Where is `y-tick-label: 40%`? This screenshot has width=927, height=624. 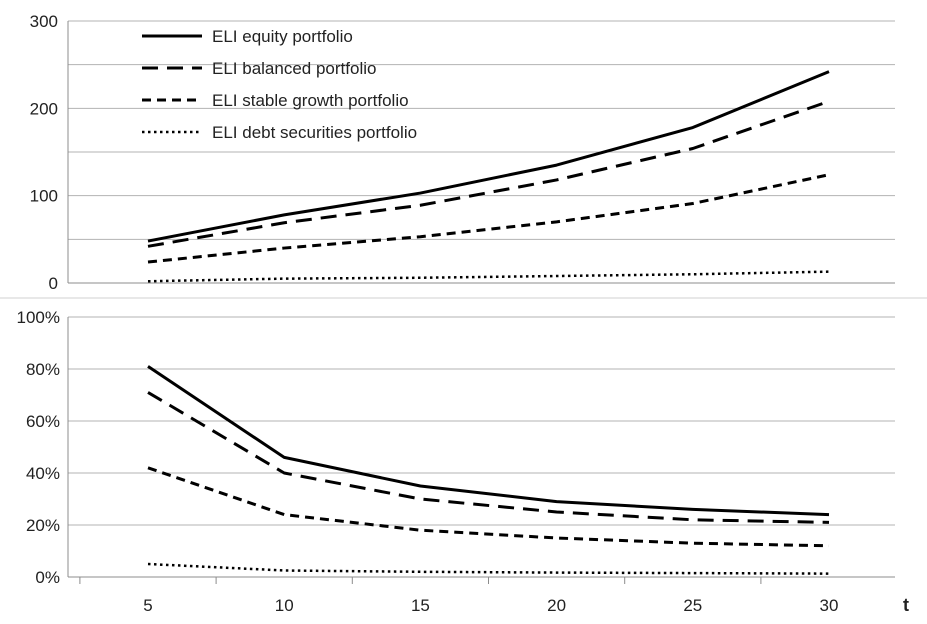 y-tick-label: 40% is located at coordinates (43, 473).